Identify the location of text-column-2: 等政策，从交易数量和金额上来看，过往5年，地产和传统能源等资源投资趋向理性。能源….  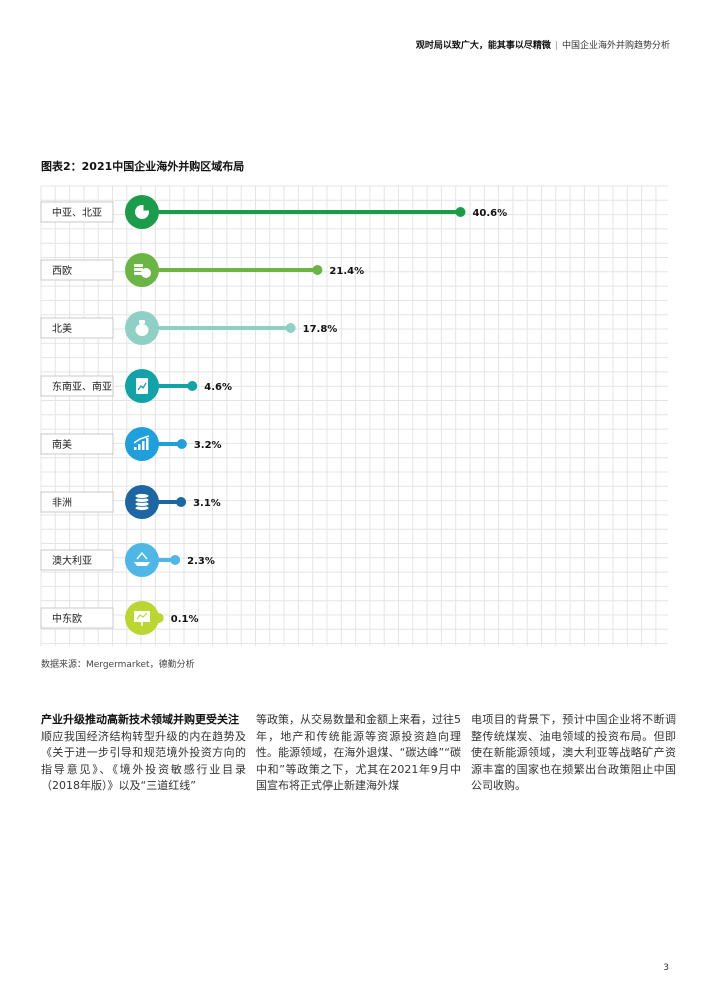
(358, 753).